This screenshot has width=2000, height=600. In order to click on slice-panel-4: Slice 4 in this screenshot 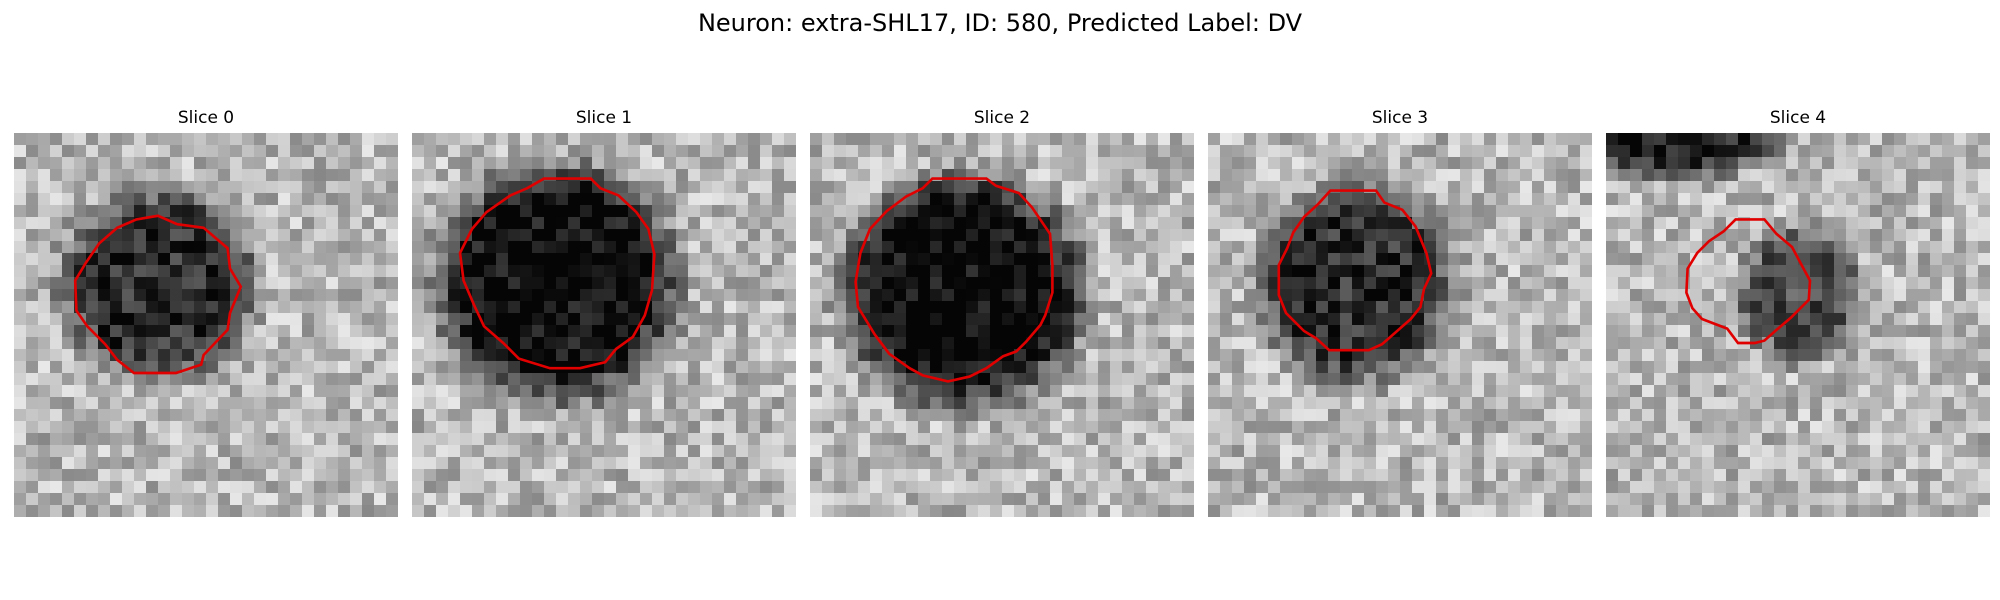, I will do `click(1798, 312)`.